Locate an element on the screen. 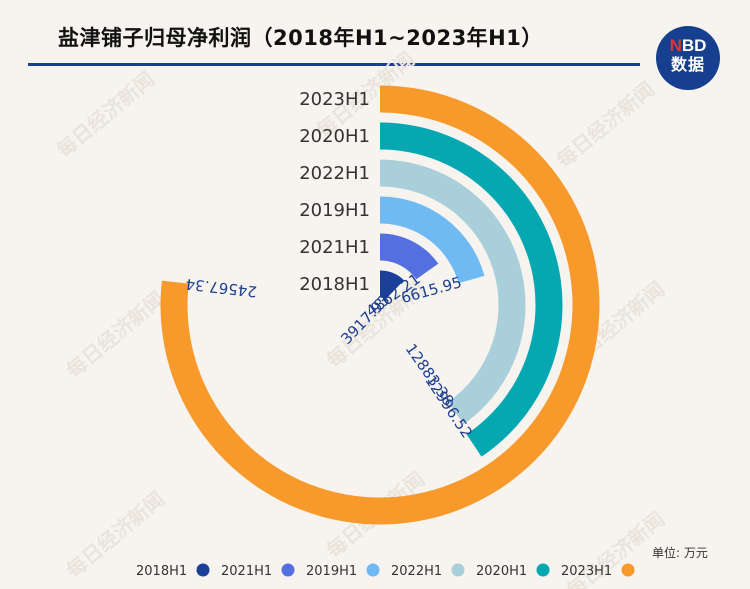 The width and height of the screenshot is (750, 589). arc-2019H1 is located at coordinates (432, 240).